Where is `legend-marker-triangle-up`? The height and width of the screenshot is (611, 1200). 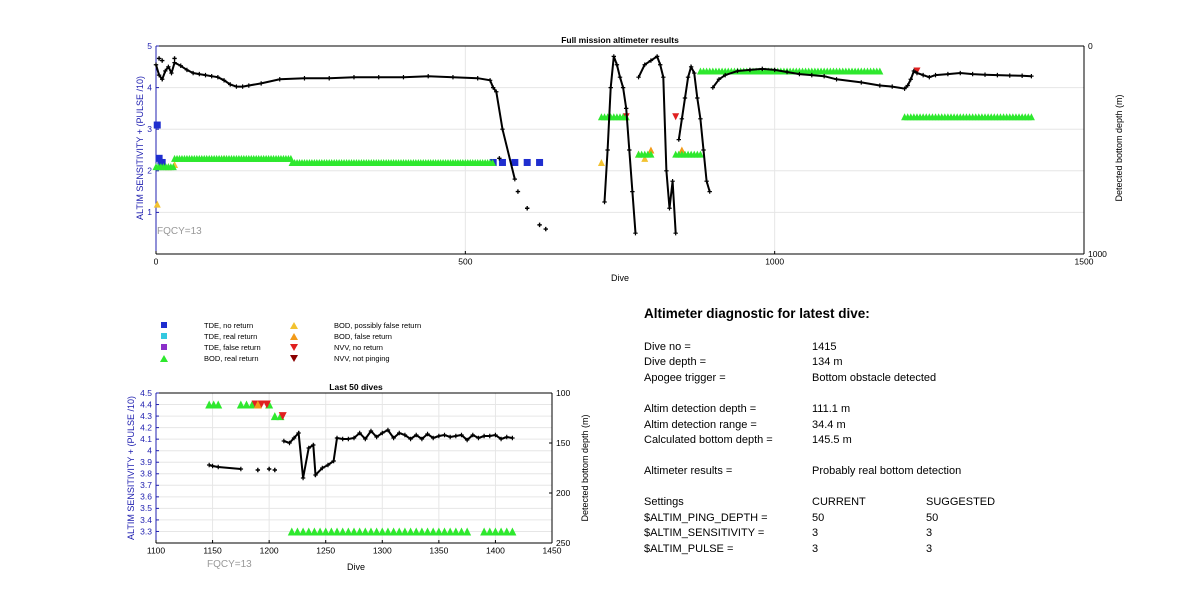
legend-marker-triangle-up is located at coordinates (164, 358).